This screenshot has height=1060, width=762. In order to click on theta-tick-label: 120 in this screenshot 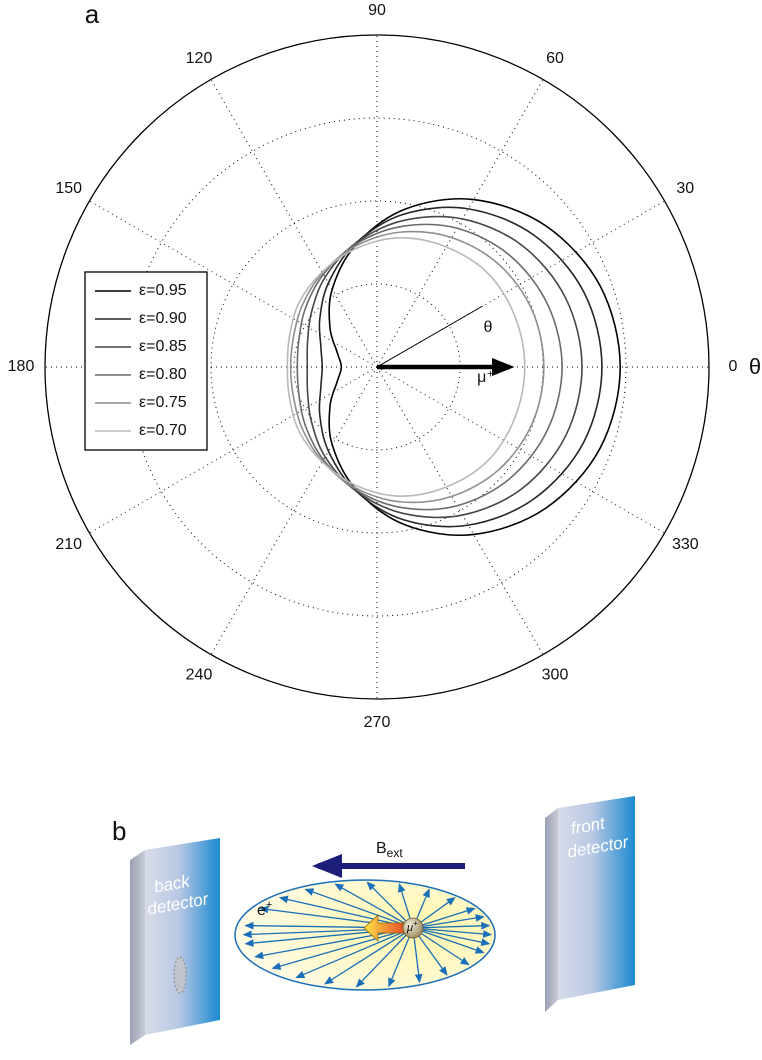, I will do `click(199, 58)`.